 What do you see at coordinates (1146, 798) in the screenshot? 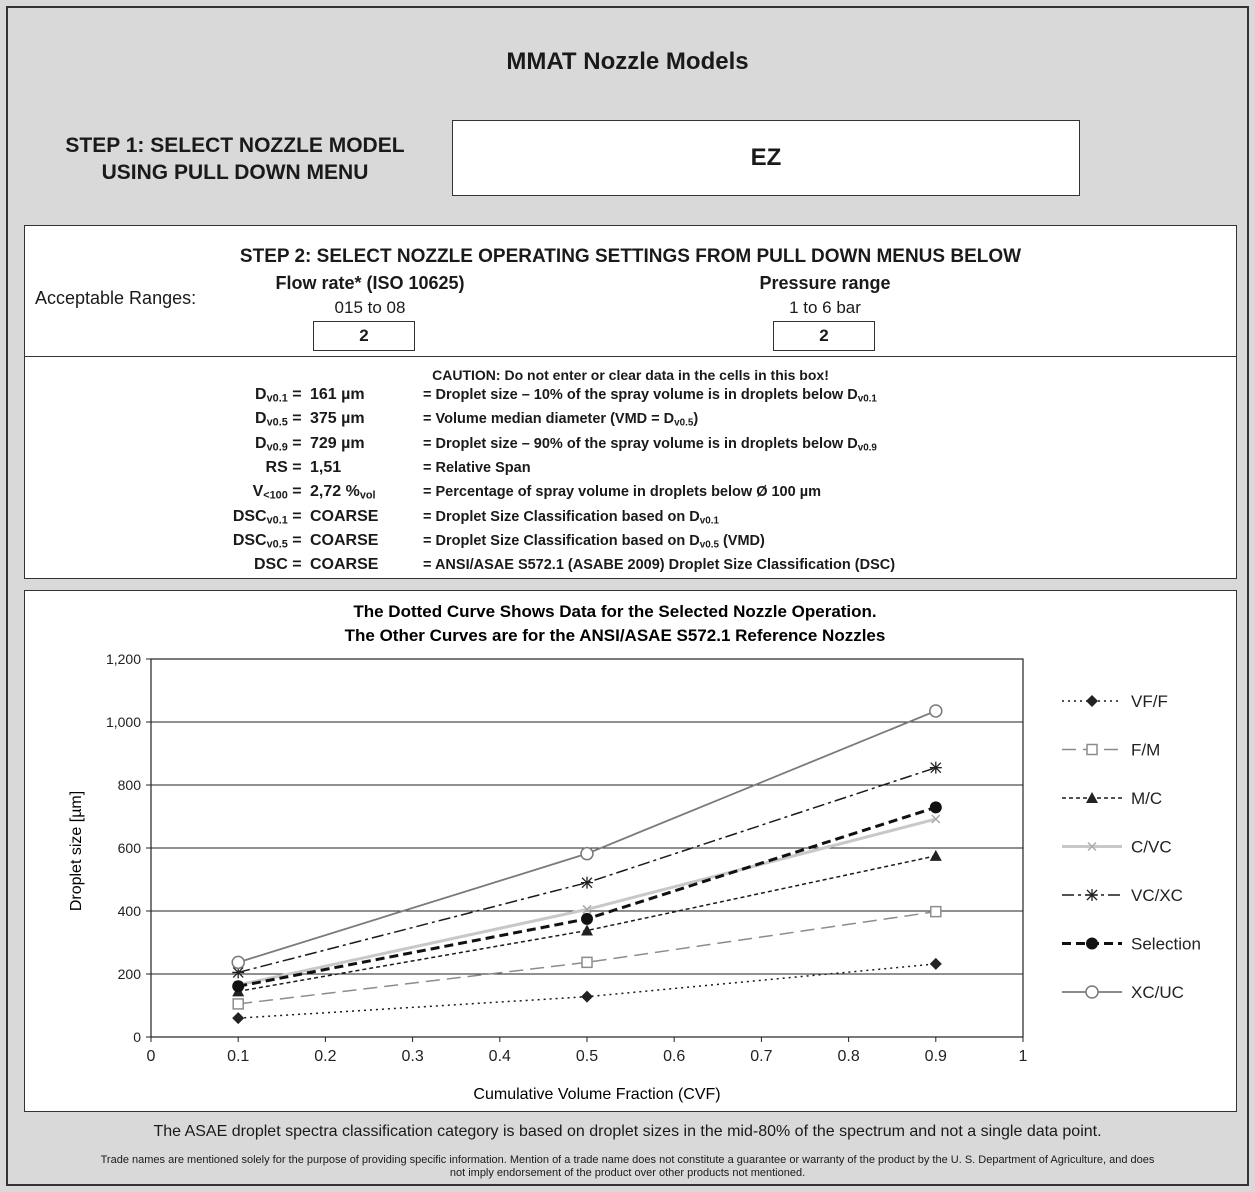
I see `legend-label-m-c: M/C` at bounding box center [1146, 798].